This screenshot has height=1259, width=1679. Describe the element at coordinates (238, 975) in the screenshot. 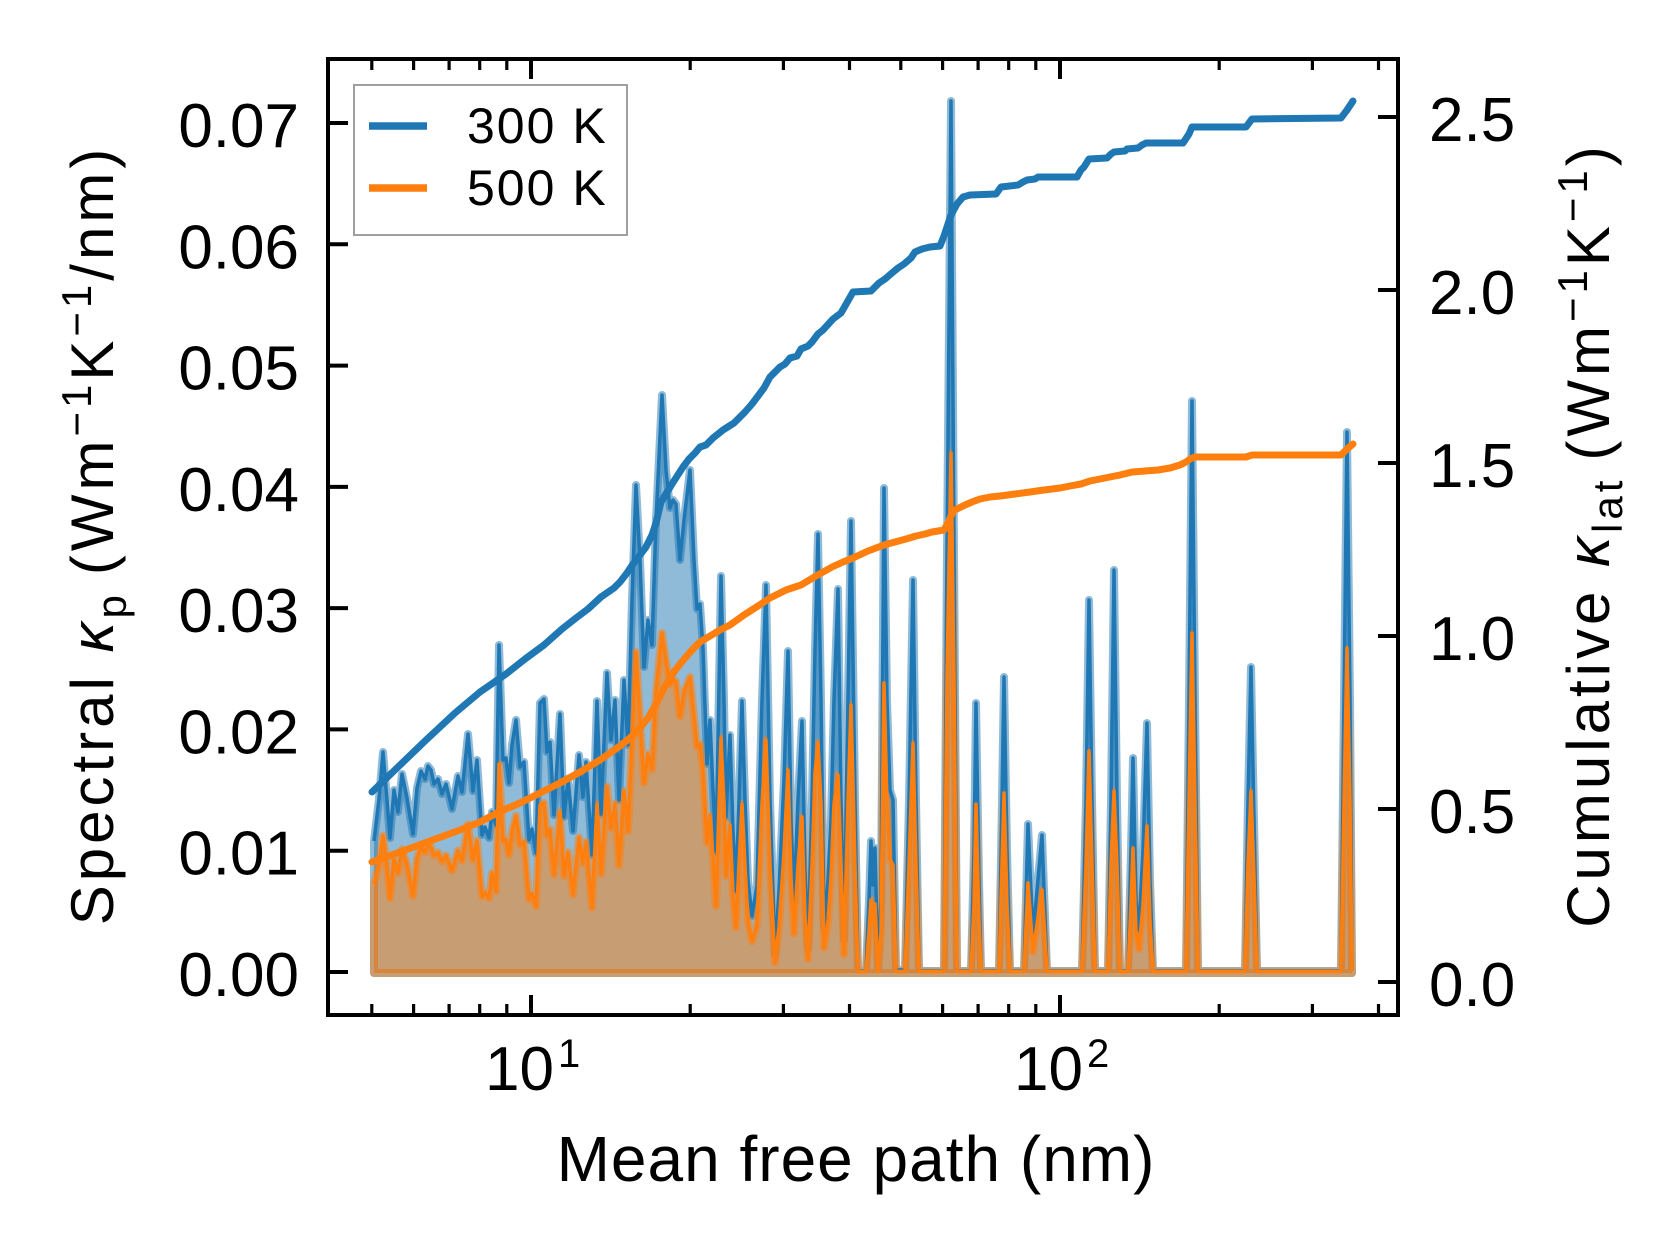

I see `svg-text: 0.00` at that location.